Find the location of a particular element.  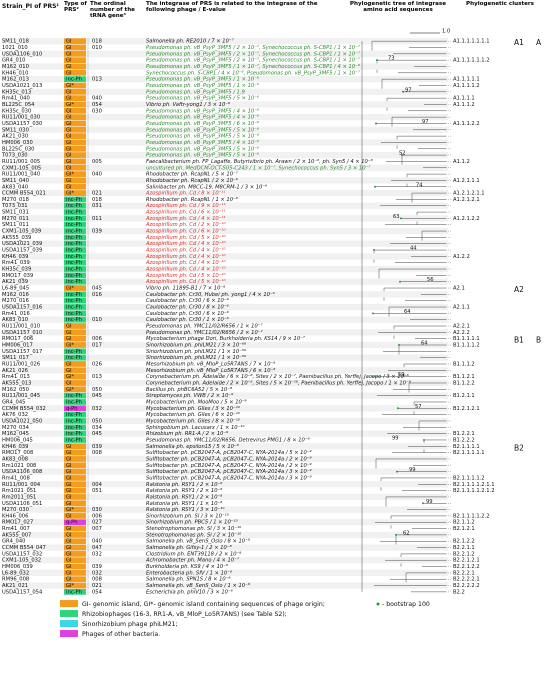

trna: 007 is located at coordinates (97, 529).